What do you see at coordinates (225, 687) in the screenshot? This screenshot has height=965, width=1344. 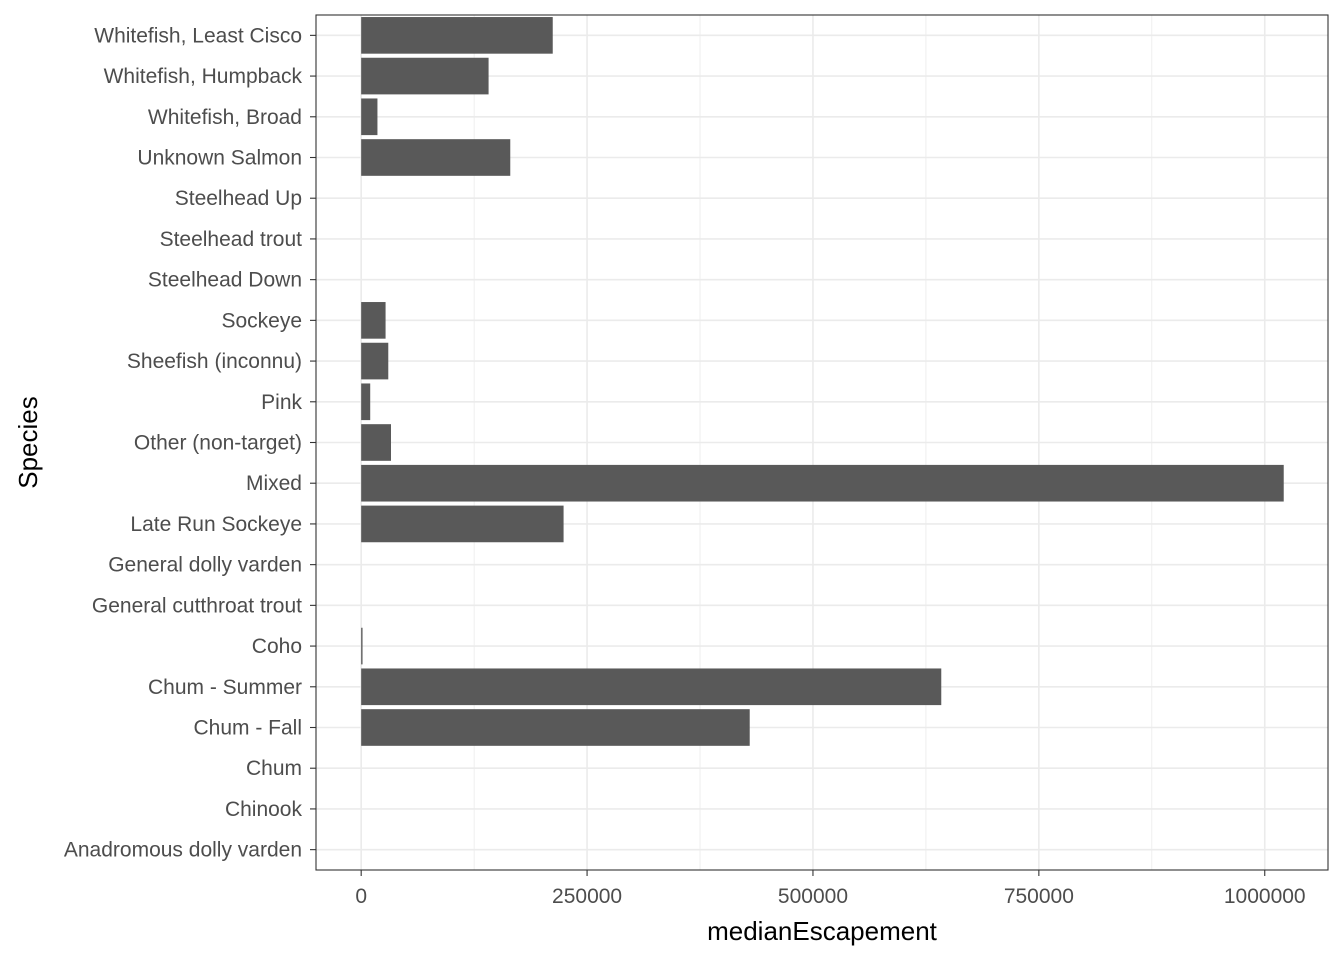 I see `y-tick-label: Chum - Summer` at bounding box center [225, 687].